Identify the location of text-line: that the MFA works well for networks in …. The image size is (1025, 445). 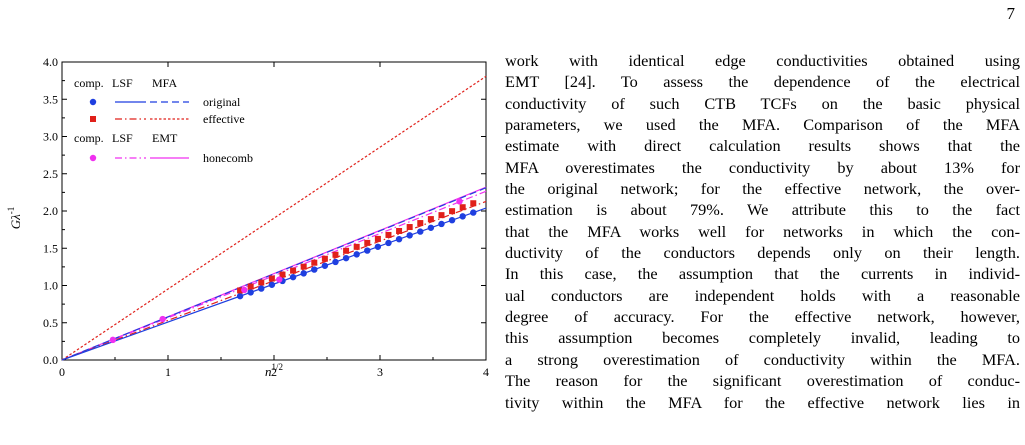
(762, 231).